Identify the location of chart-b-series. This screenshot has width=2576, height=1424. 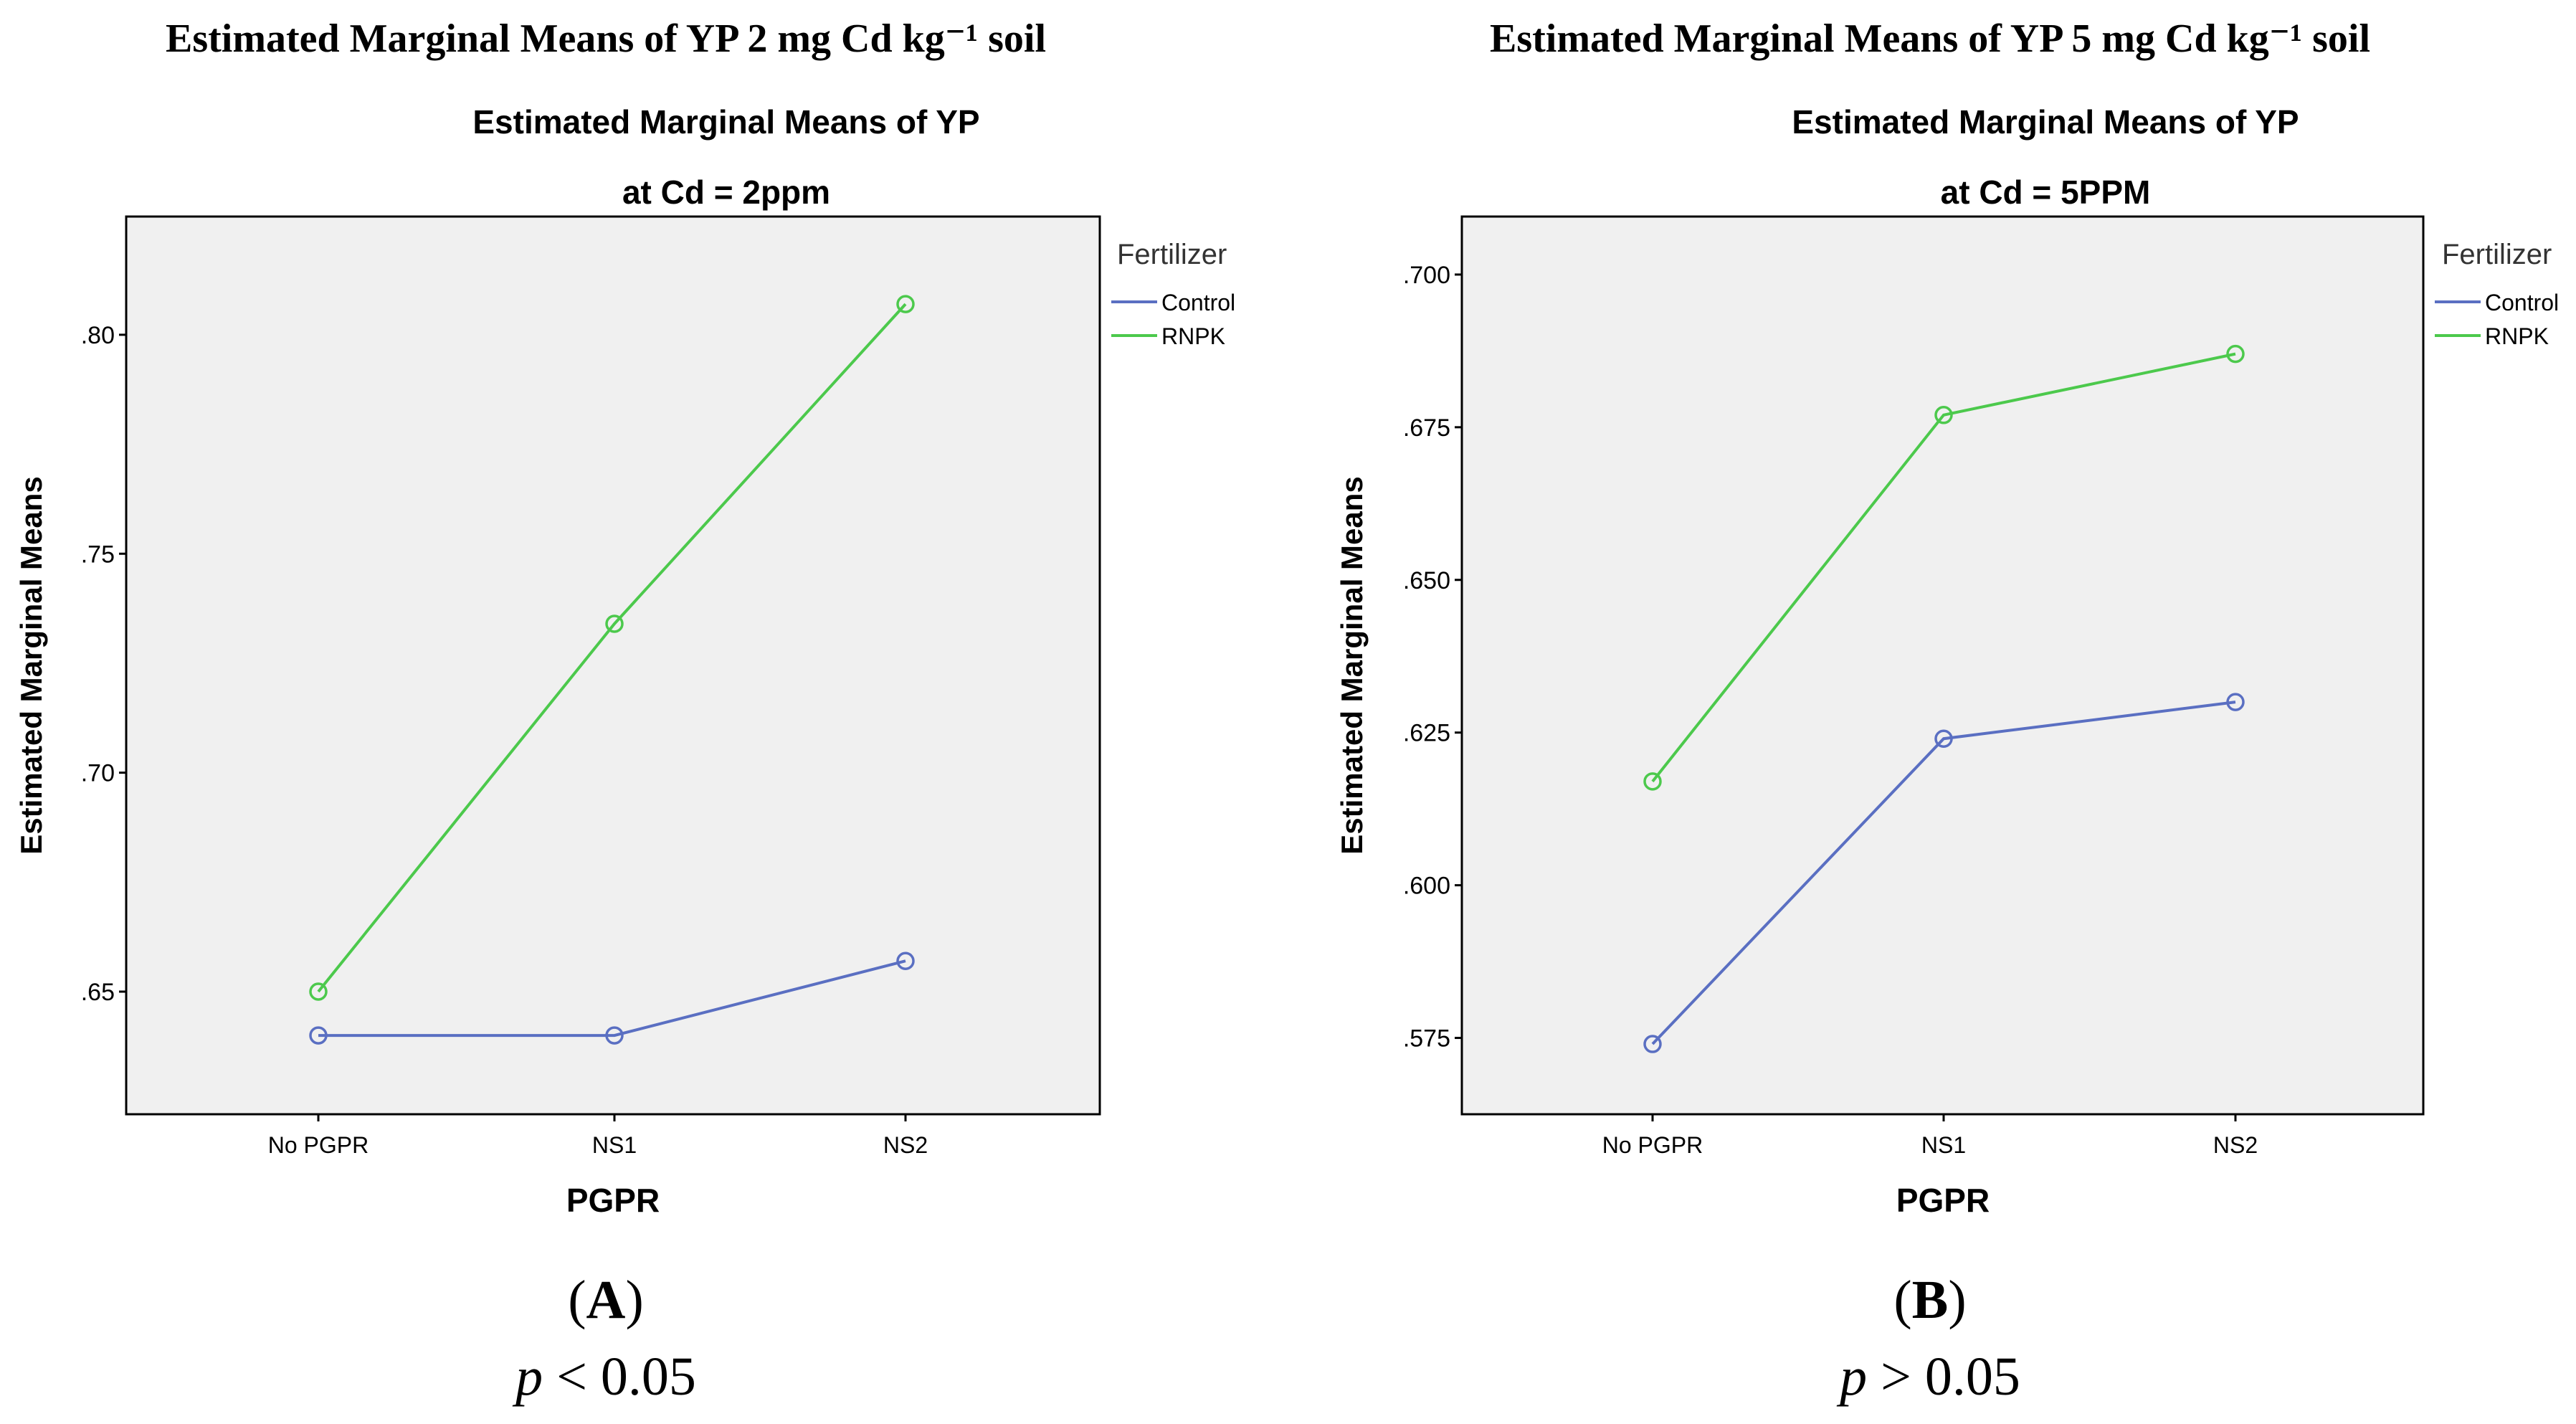
(1944, 698).